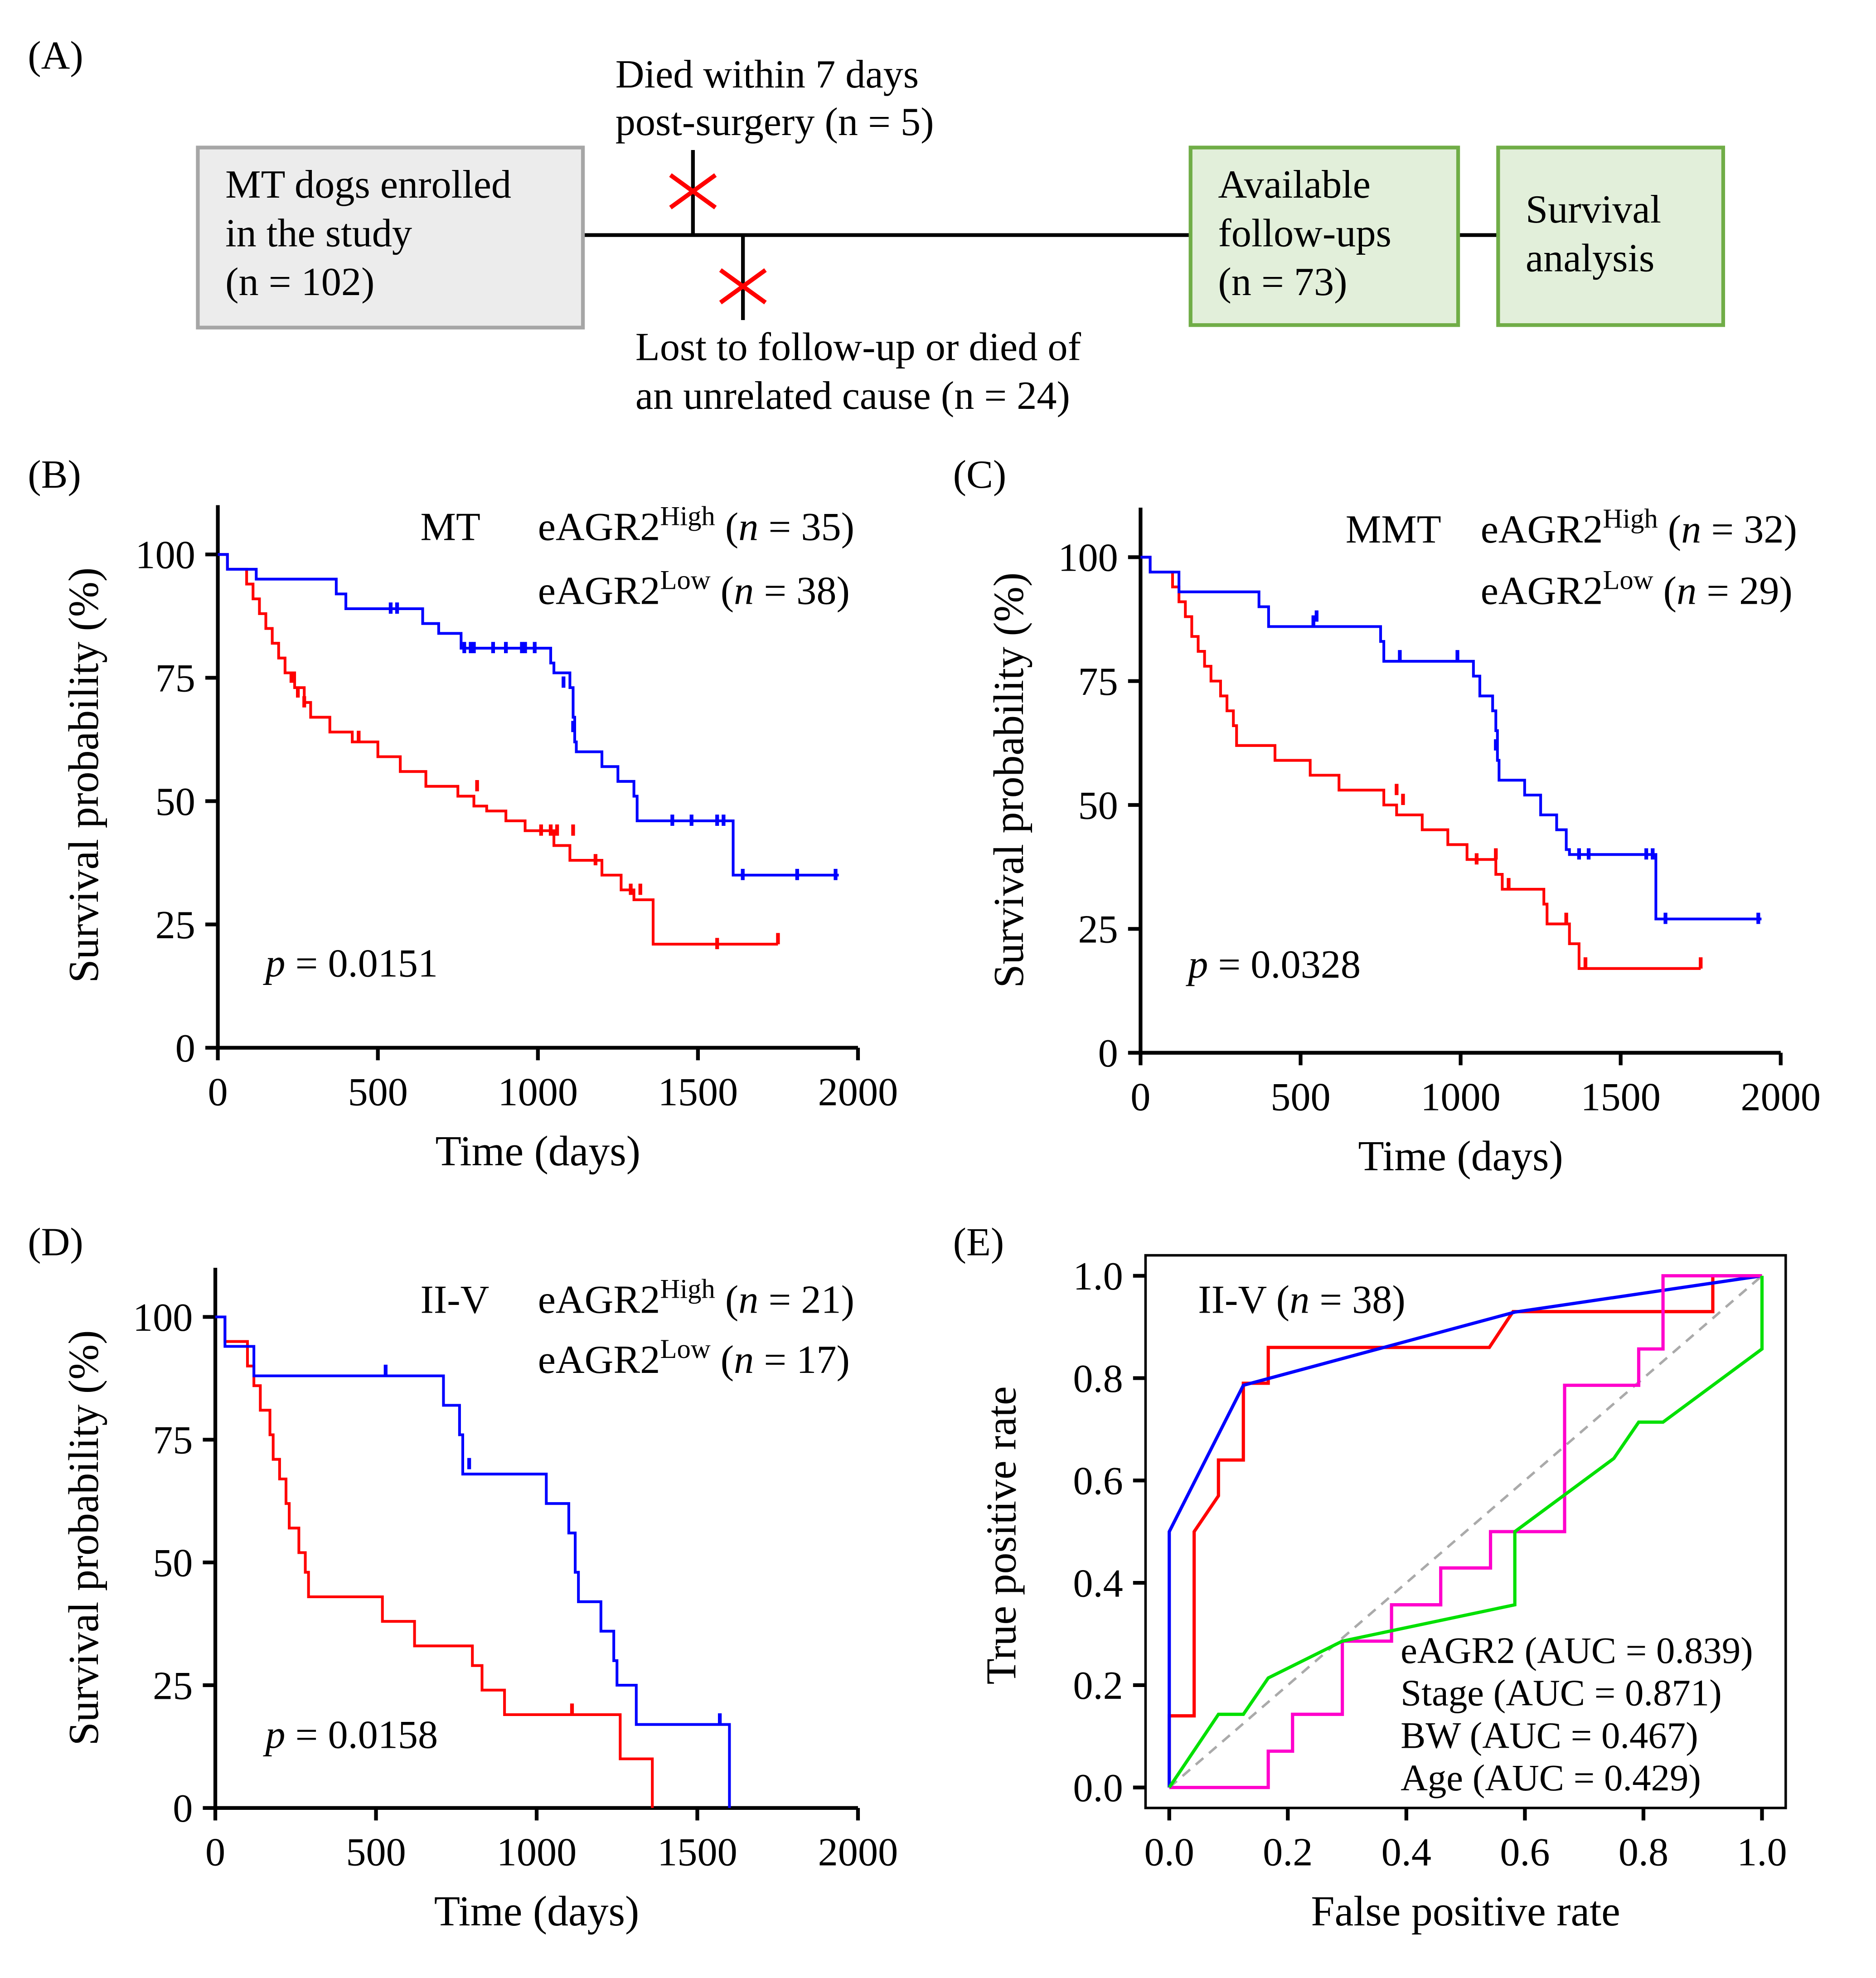 The width and height of the screenshot is (1876, 1978). Describe the element at coordinates (858, 347) in the screenshot. I see `lost-line1: Lost to follow-up or died of` at that location.